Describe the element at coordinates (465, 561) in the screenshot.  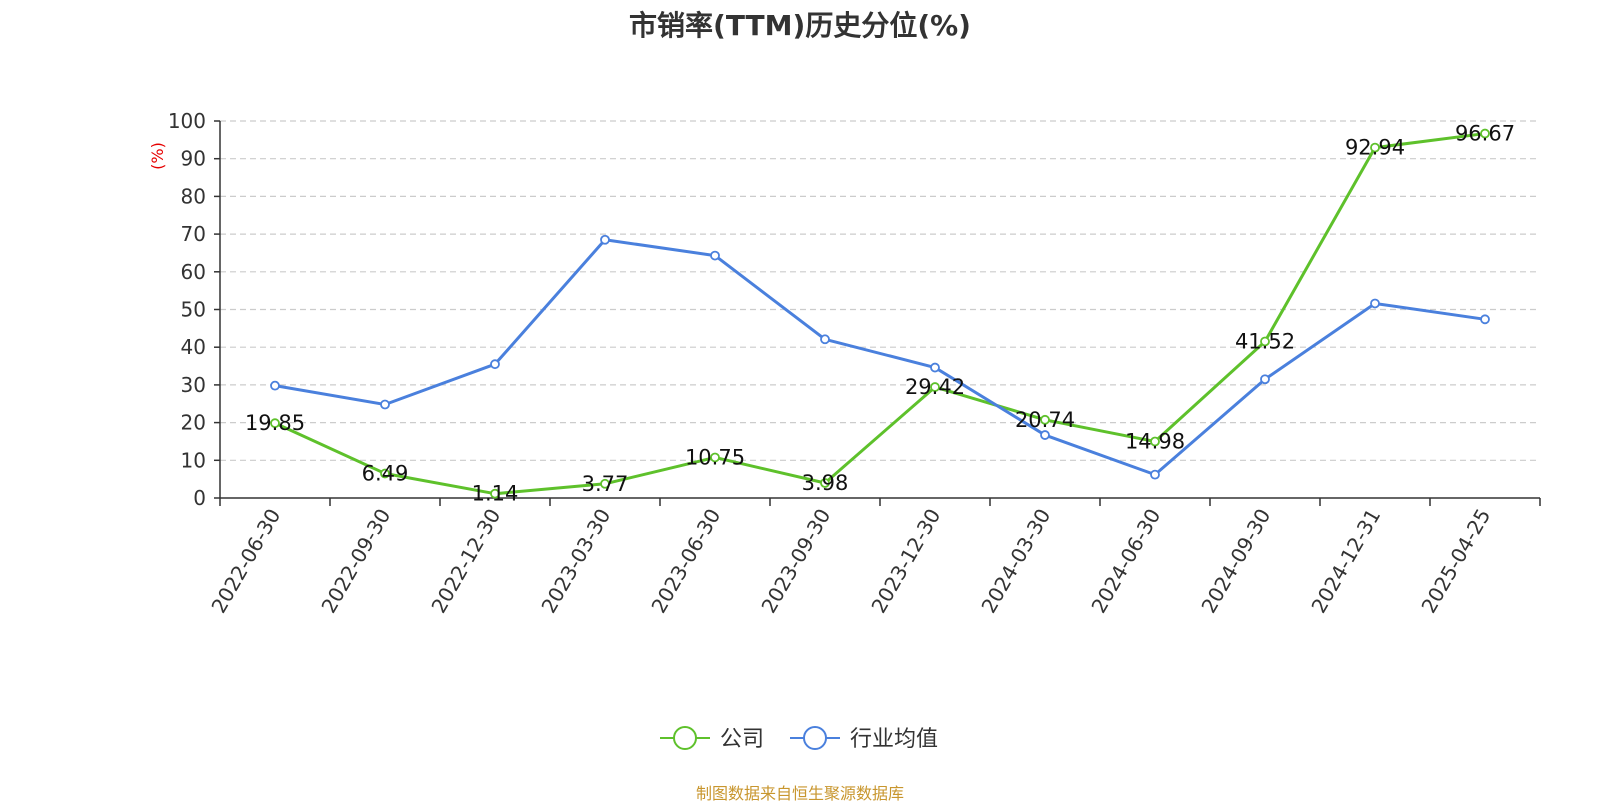
I see `x-tick-label: 2022-12-30` at that location.